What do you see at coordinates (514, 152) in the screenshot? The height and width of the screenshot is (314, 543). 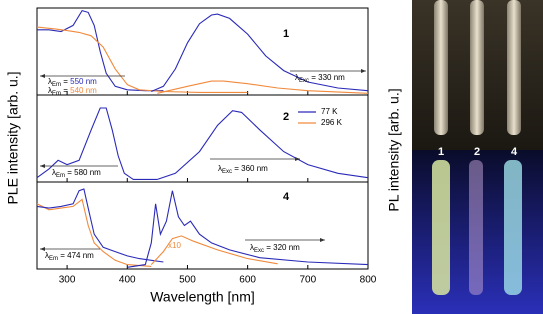 I see `photo-label: 4` at bounding box center [514, 152].